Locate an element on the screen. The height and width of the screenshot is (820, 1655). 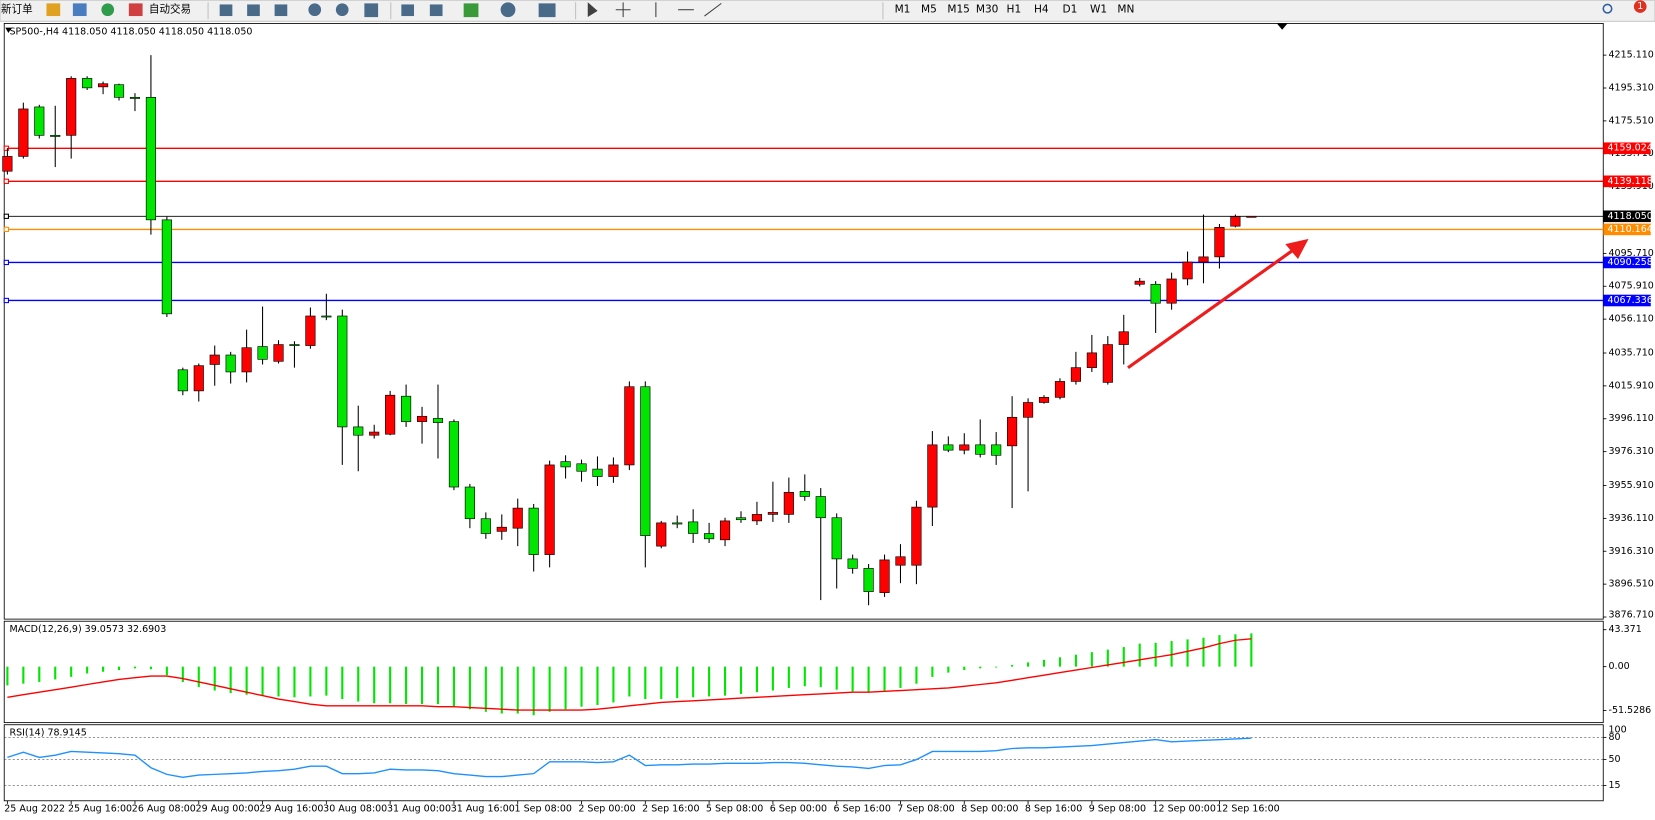
separators is located at coordinates (545, 11).